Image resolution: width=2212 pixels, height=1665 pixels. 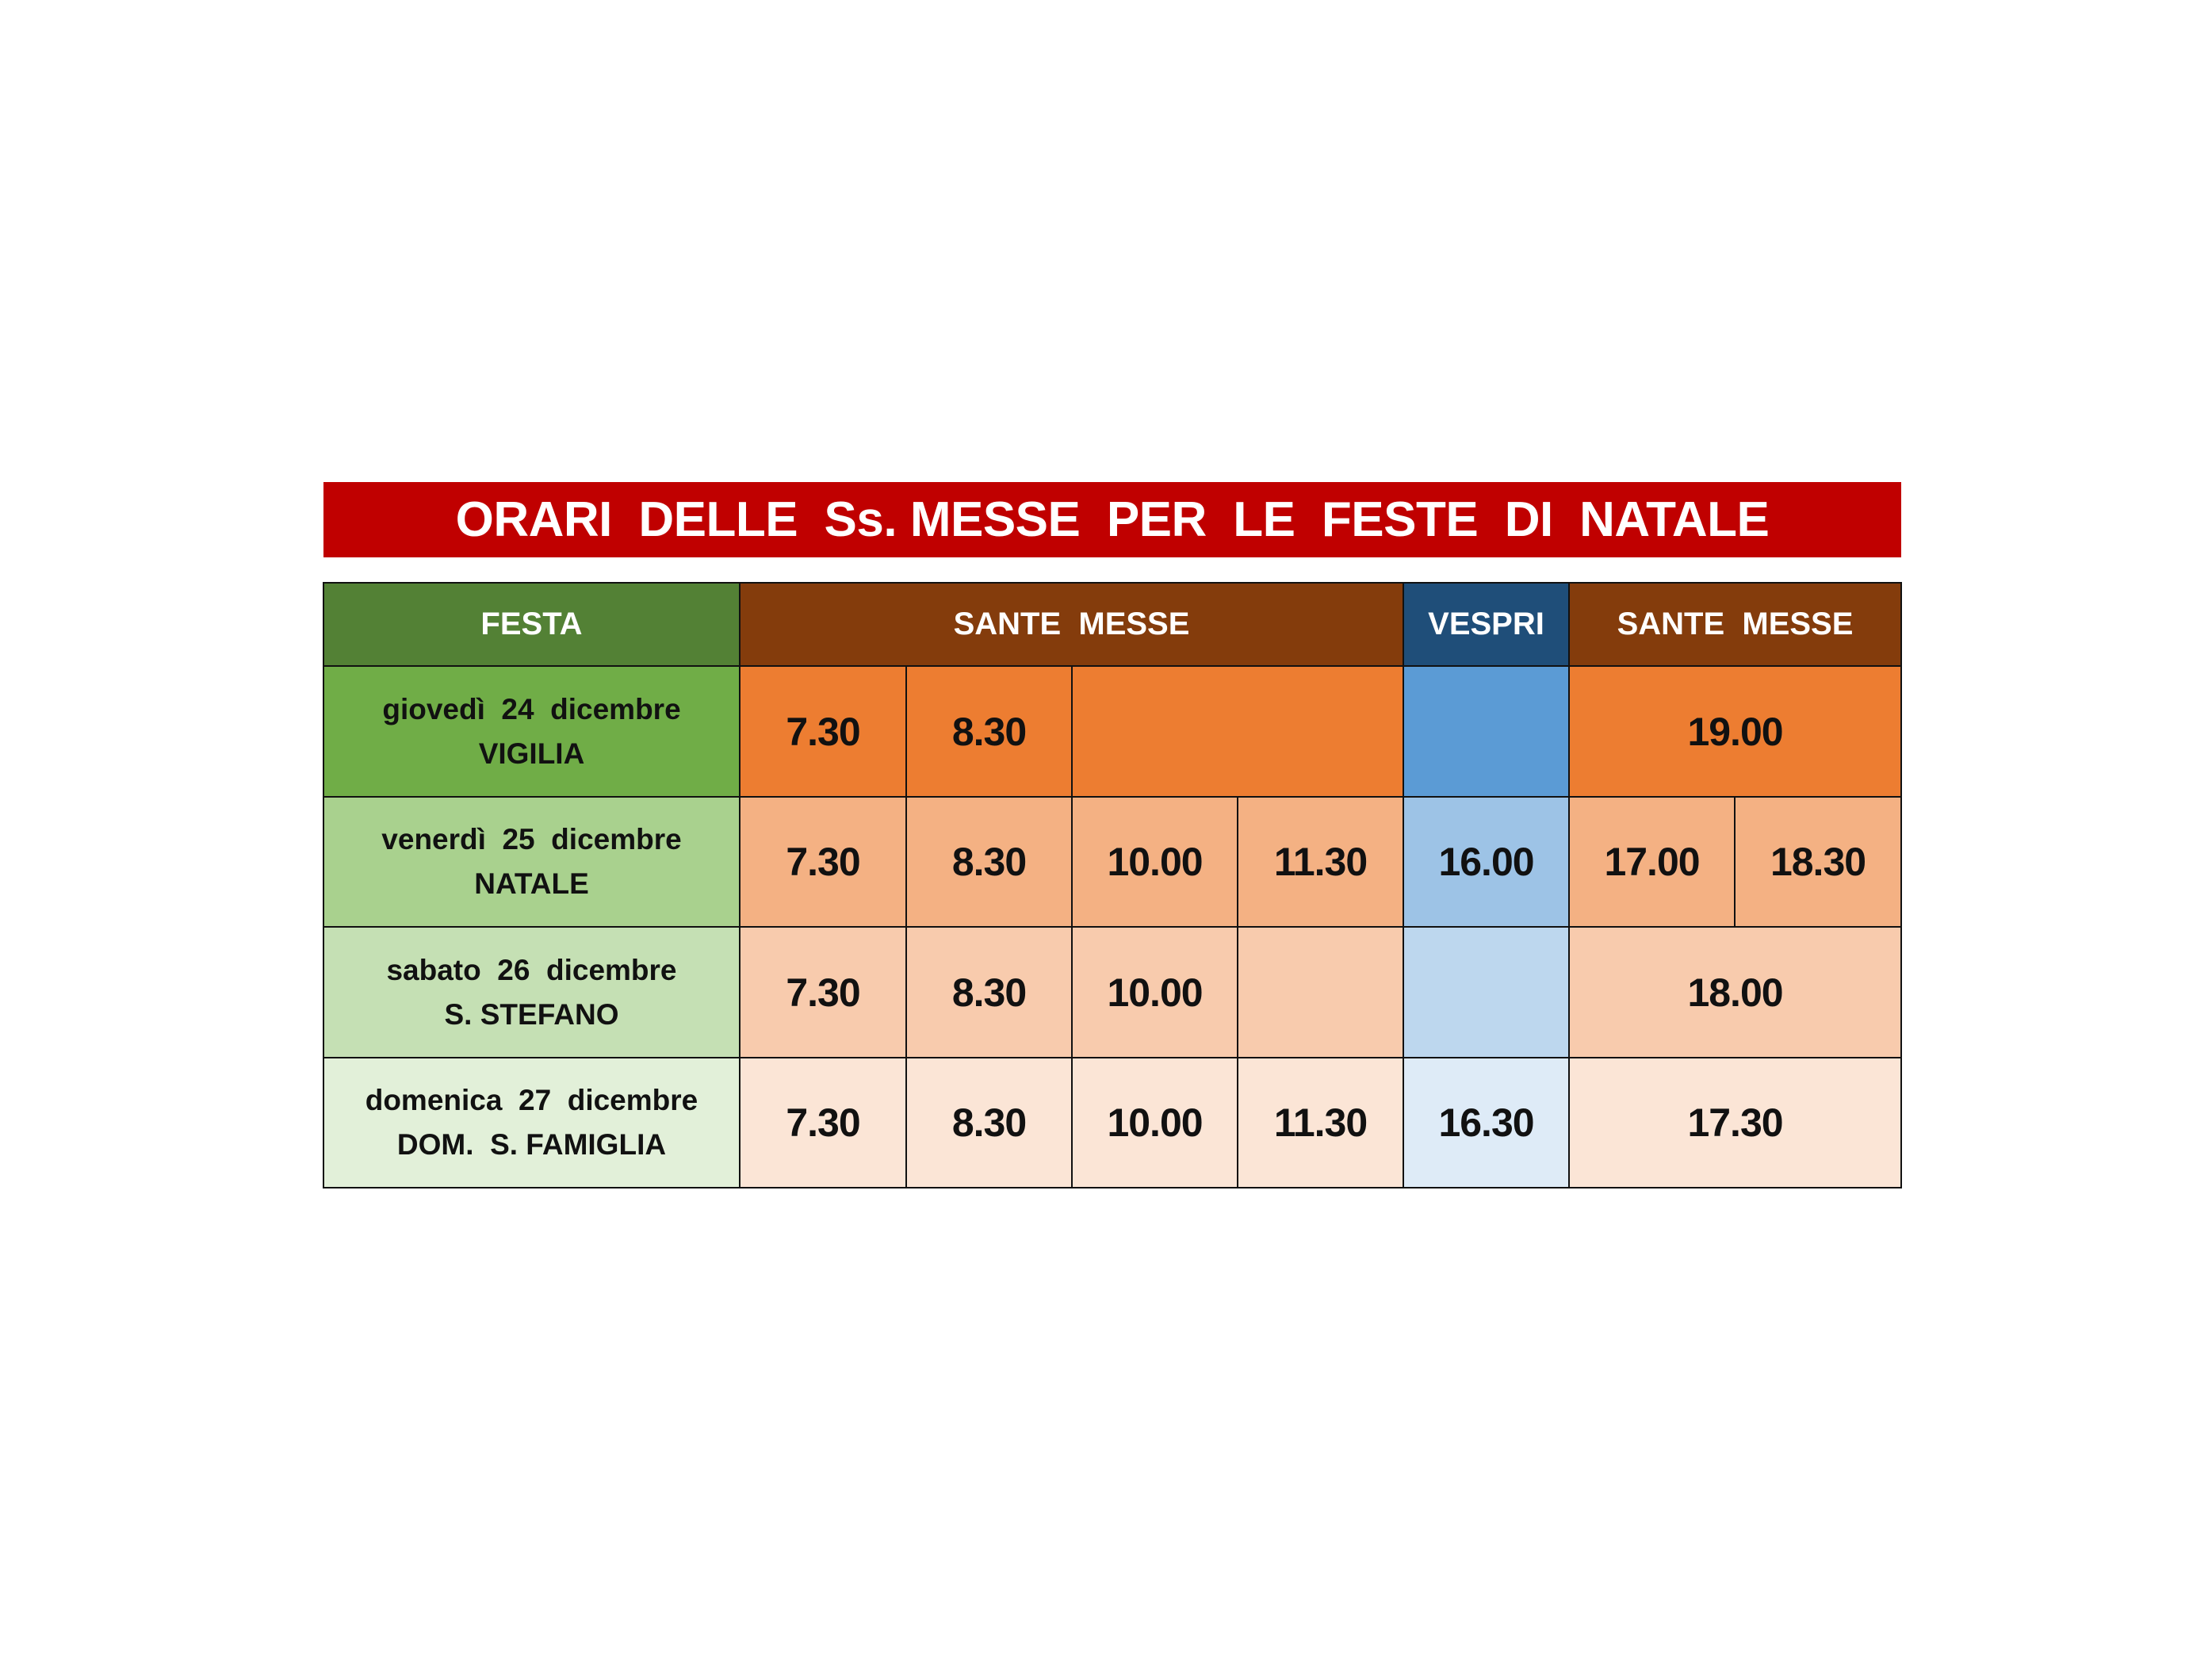 What do you see at coordinates (532, 1144) in the screenshot?
I see `festa-name: DOM. S. FAMIGLIA` at bounding box center [532, 1144].